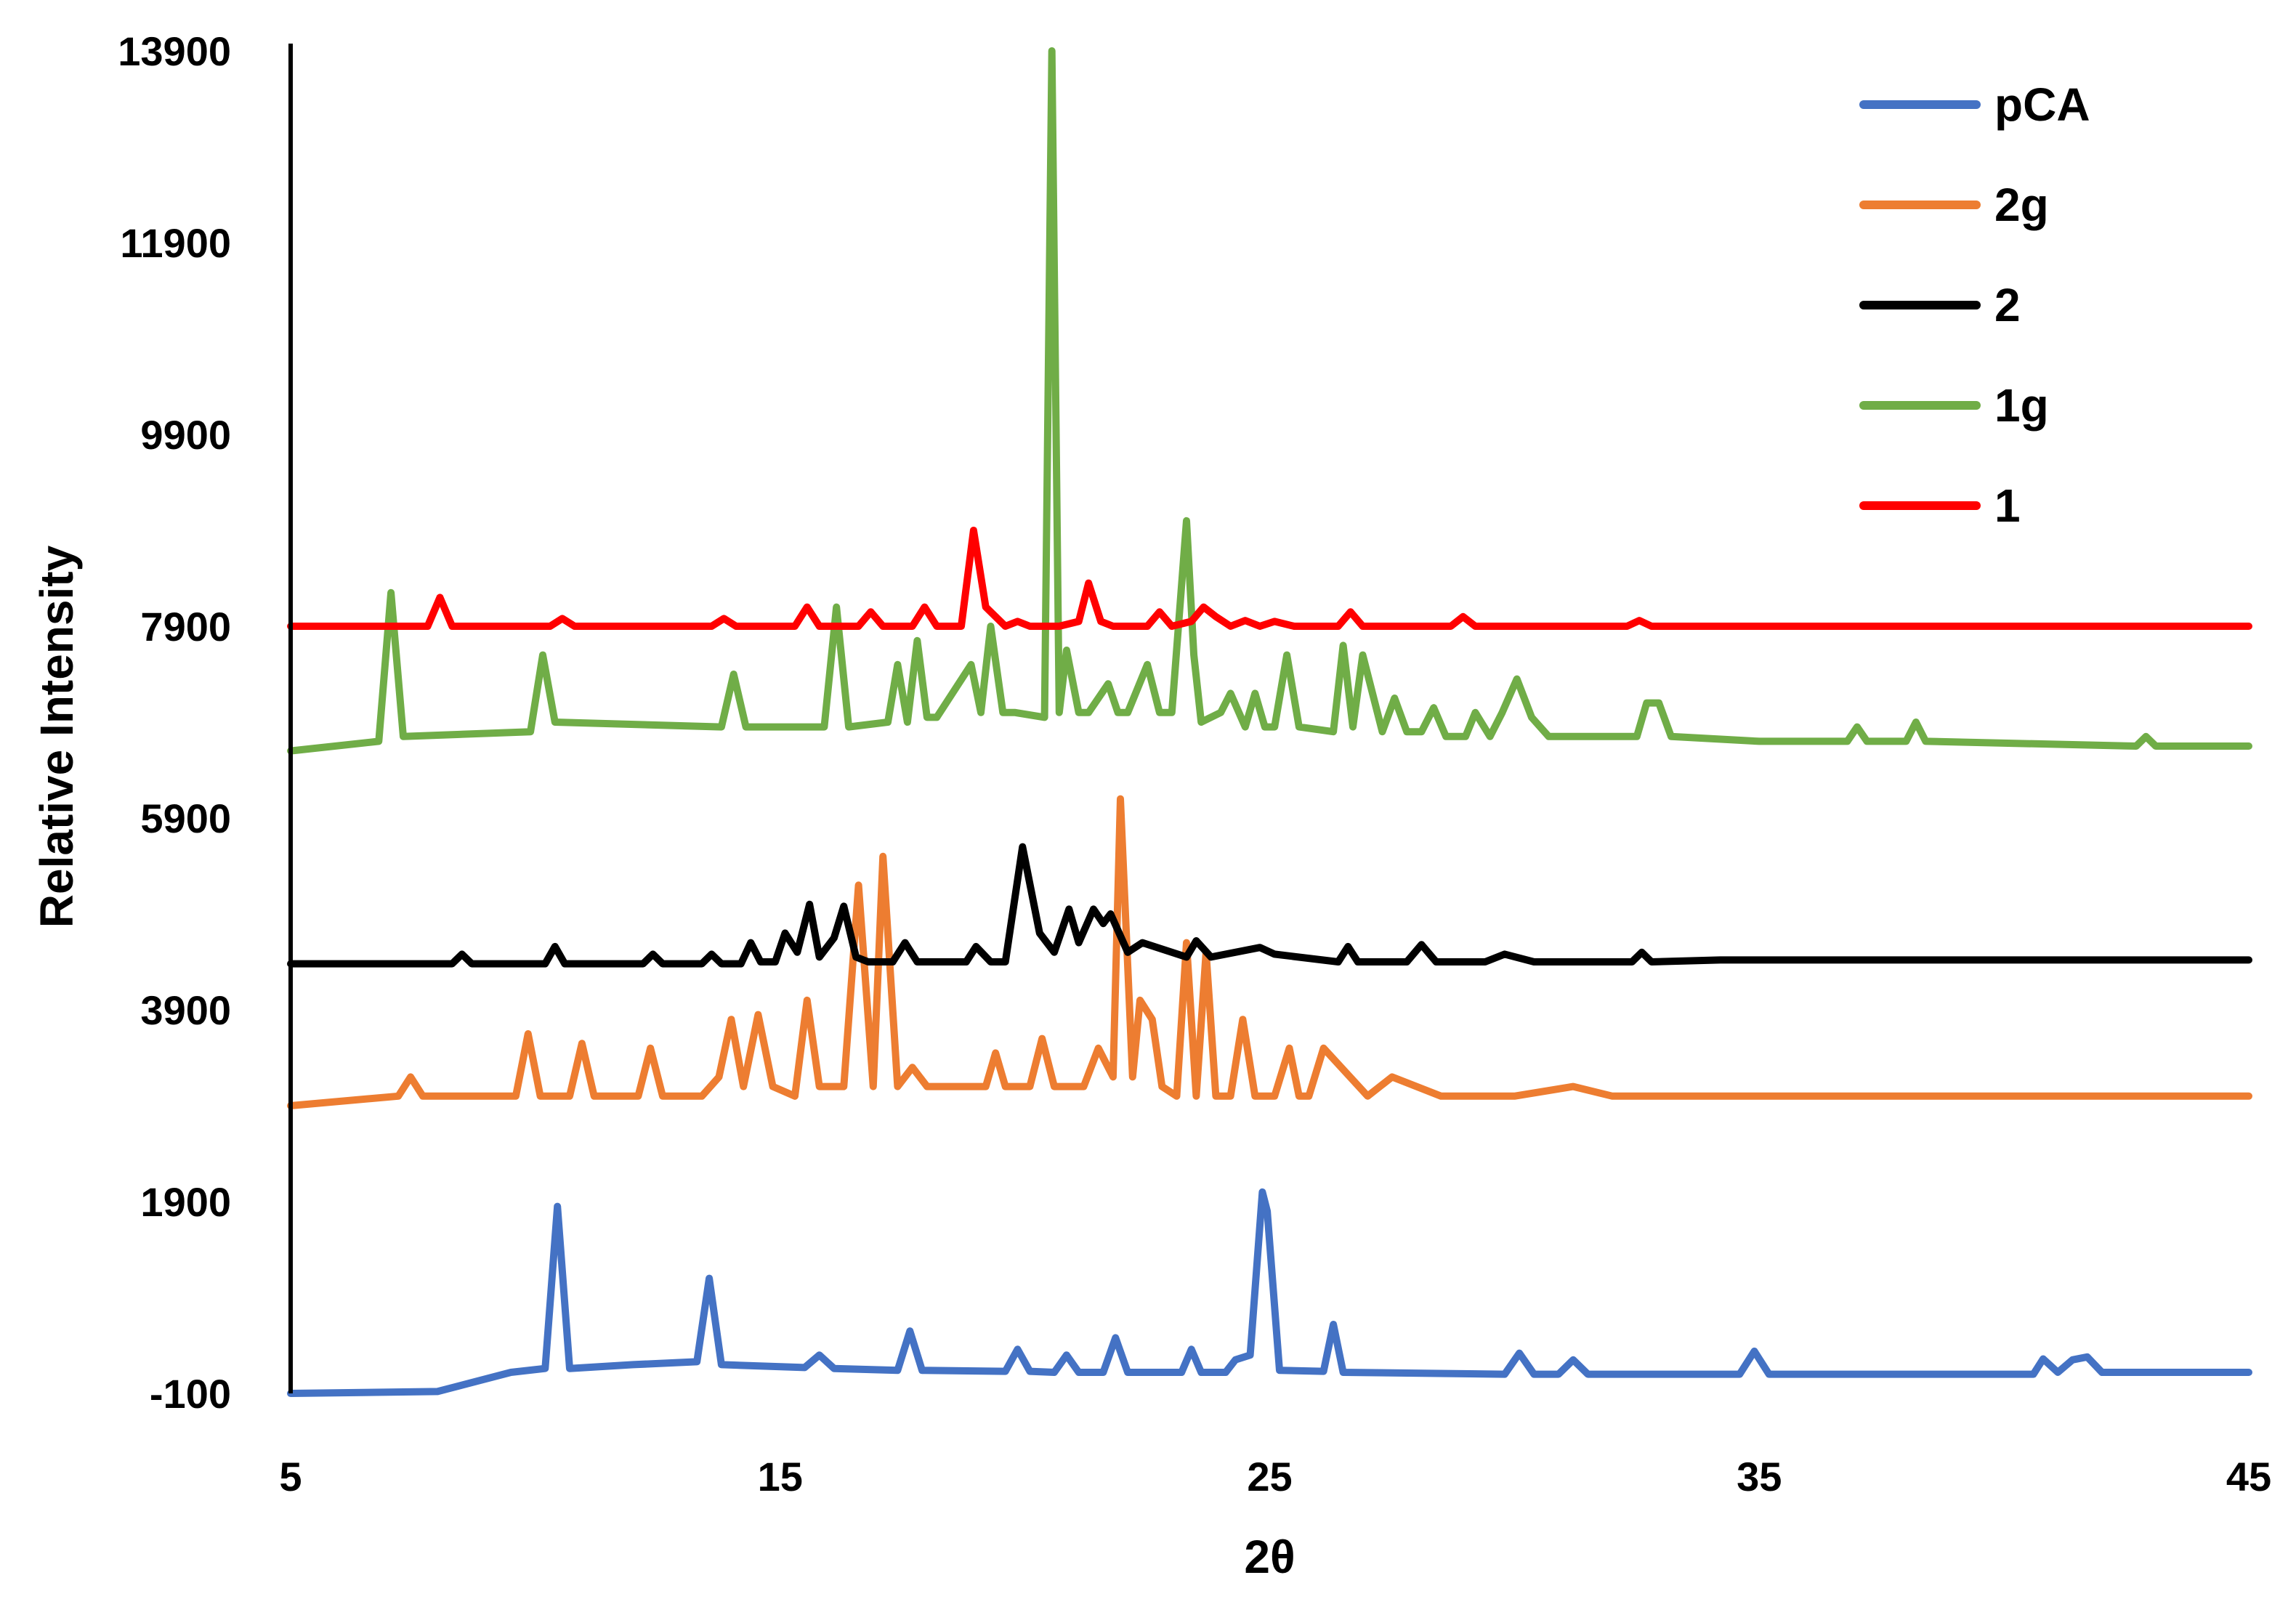 Image resolution: width=2296 pixels, height=1599 pixels. Describe the element at coordinates (175, 243) in the screenshot. I see `y-tick-label: 11900` at that location.